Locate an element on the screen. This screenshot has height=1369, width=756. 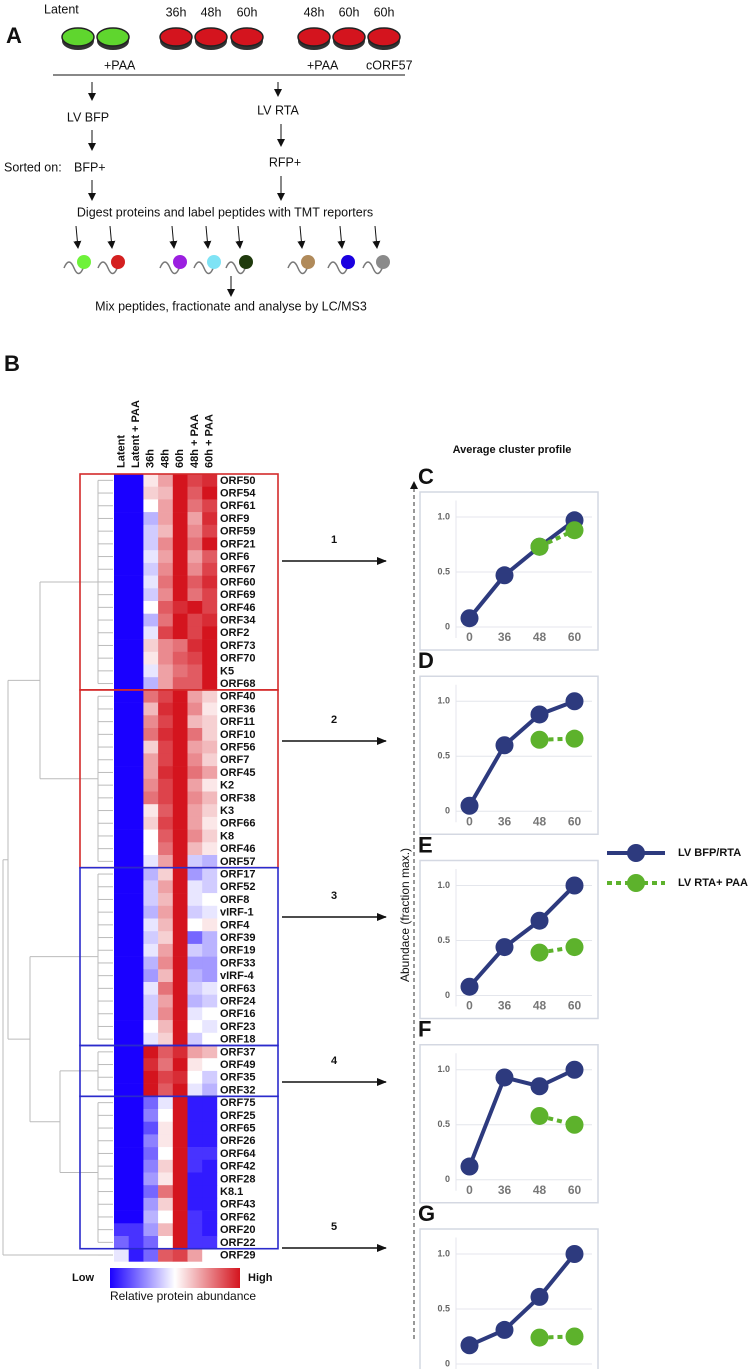
row-label: K8 is located at coordinates (227, 836).